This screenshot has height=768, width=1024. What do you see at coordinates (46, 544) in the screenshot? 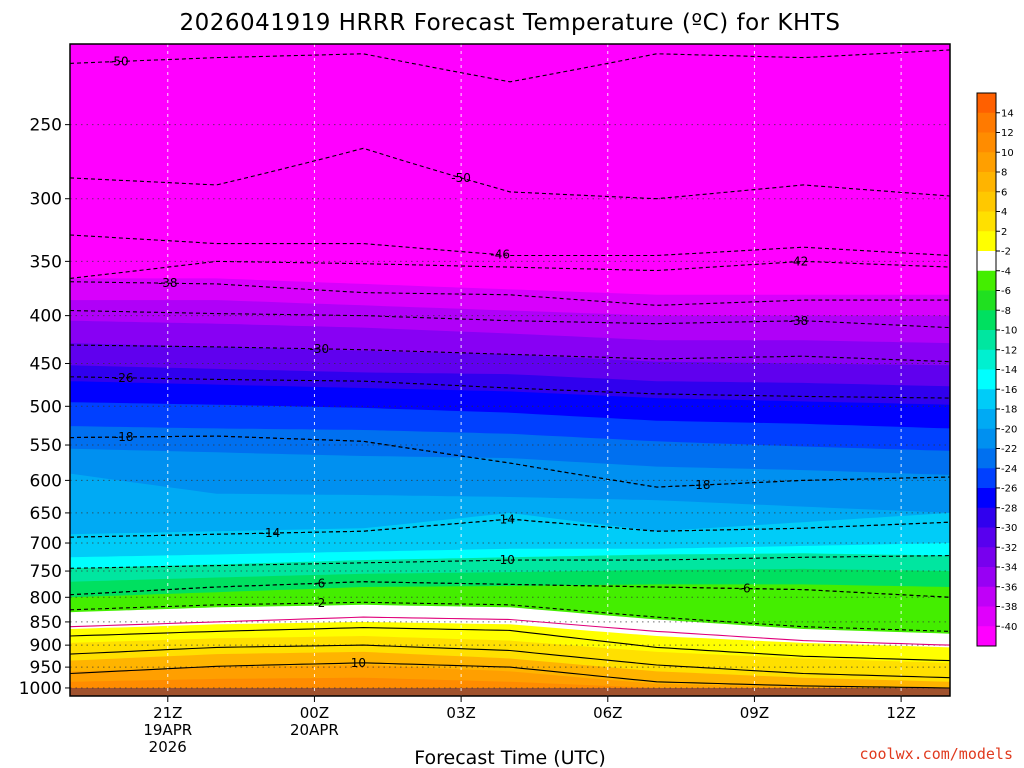
I see `y-tick-label: 700` at bounding box center [46, 544].